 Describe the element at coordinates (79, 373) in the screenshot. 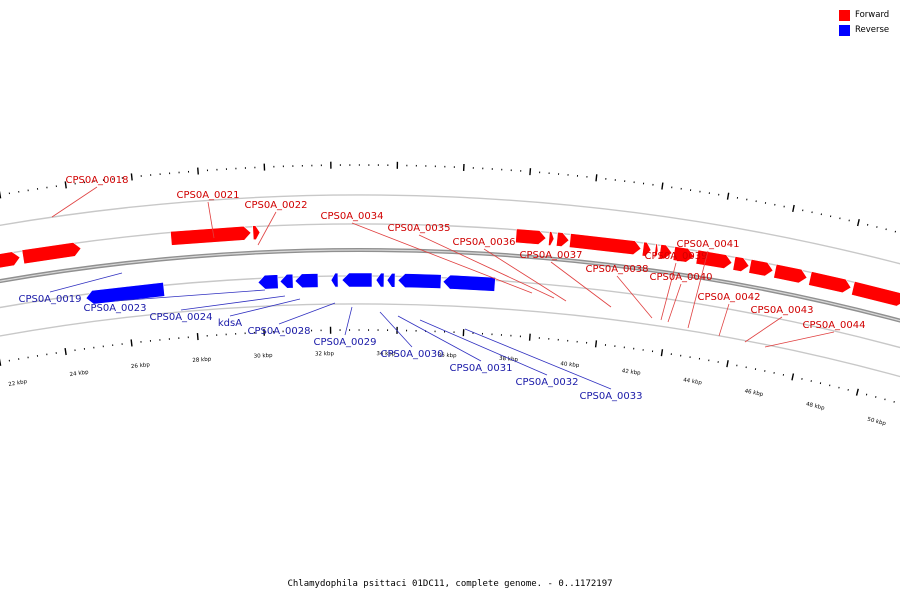

I see `tick-label: 24 kbp` at that location.